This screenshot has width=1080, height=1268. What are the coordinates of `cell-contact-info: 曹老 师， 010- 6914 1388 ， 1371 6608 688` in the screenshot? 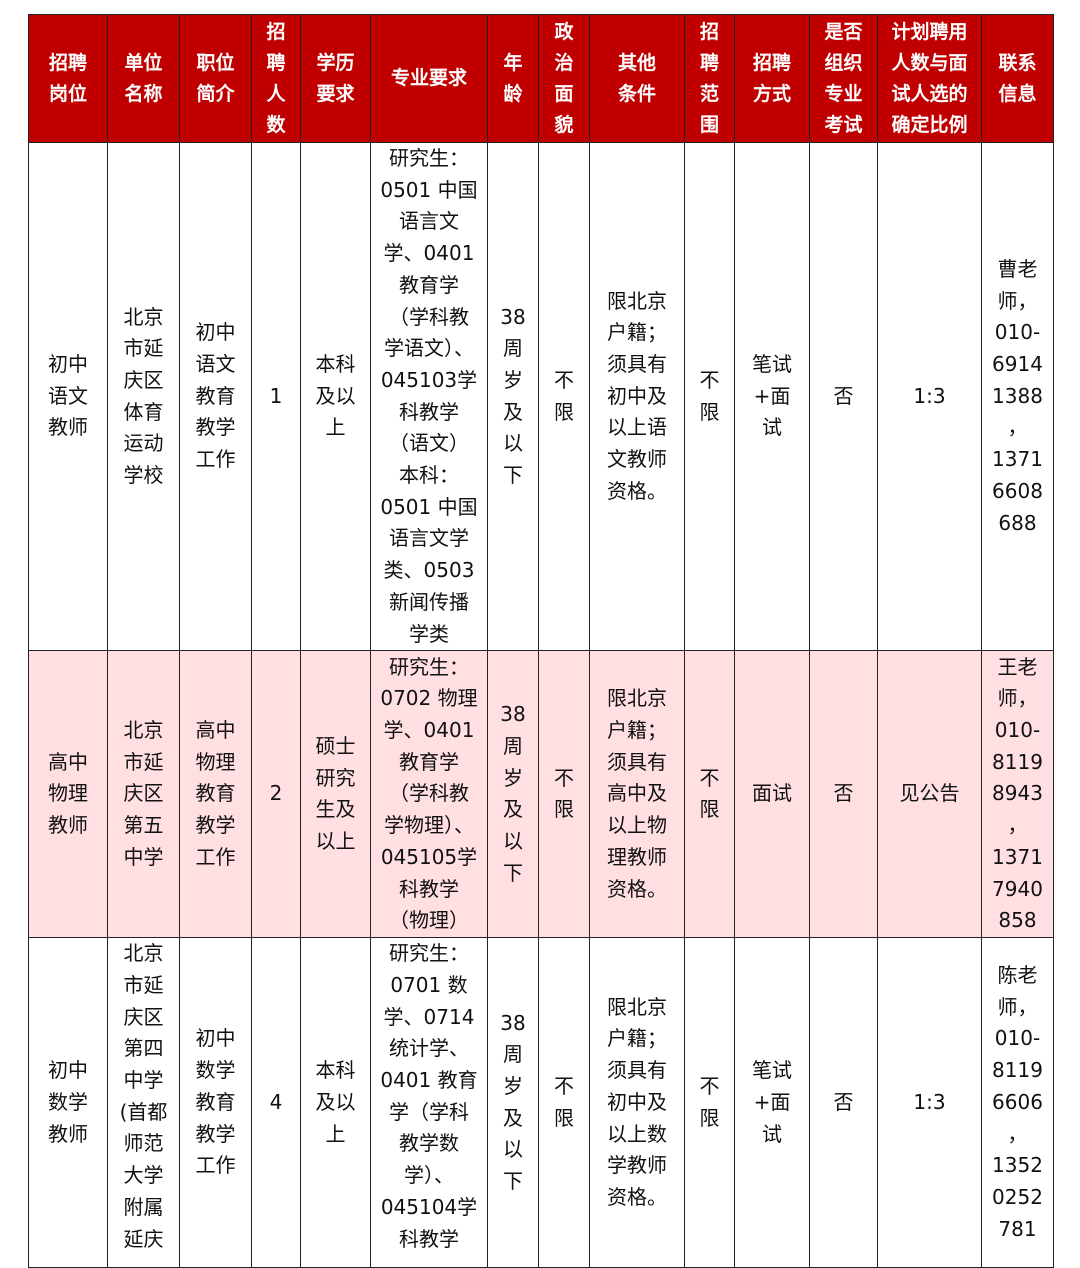 It's located at (1017, 396).